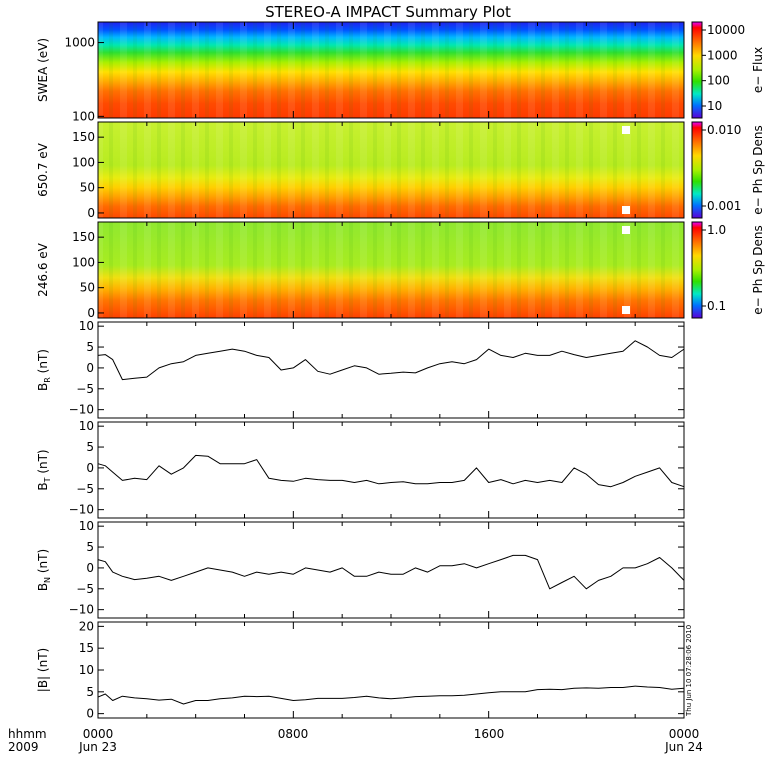  Describe the element at coordinates (79, 43) in the screenshot. I see `y-tick-label: 1000` at that location.